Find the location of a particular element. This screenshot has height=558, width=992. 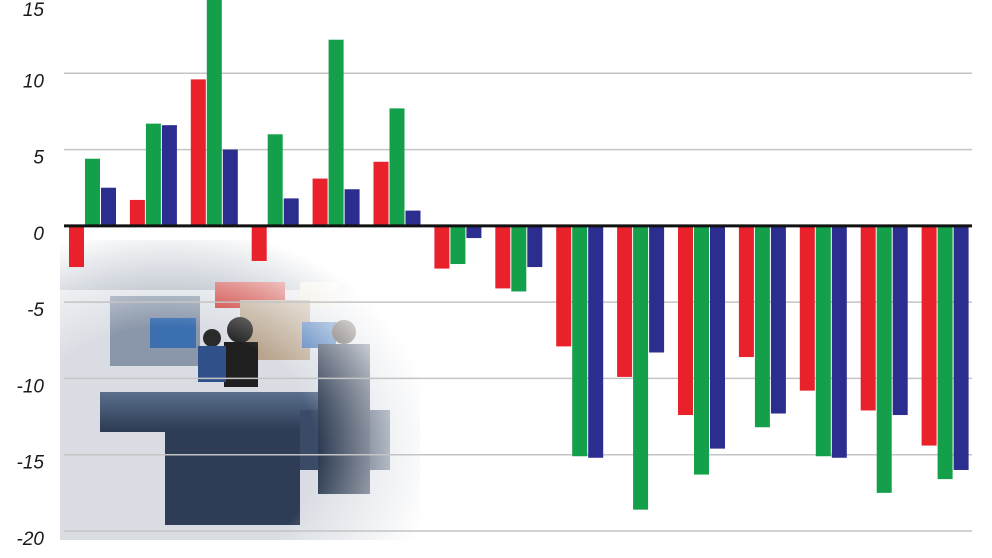

y-tick-label: -20 is located at coordinates (31, 539).